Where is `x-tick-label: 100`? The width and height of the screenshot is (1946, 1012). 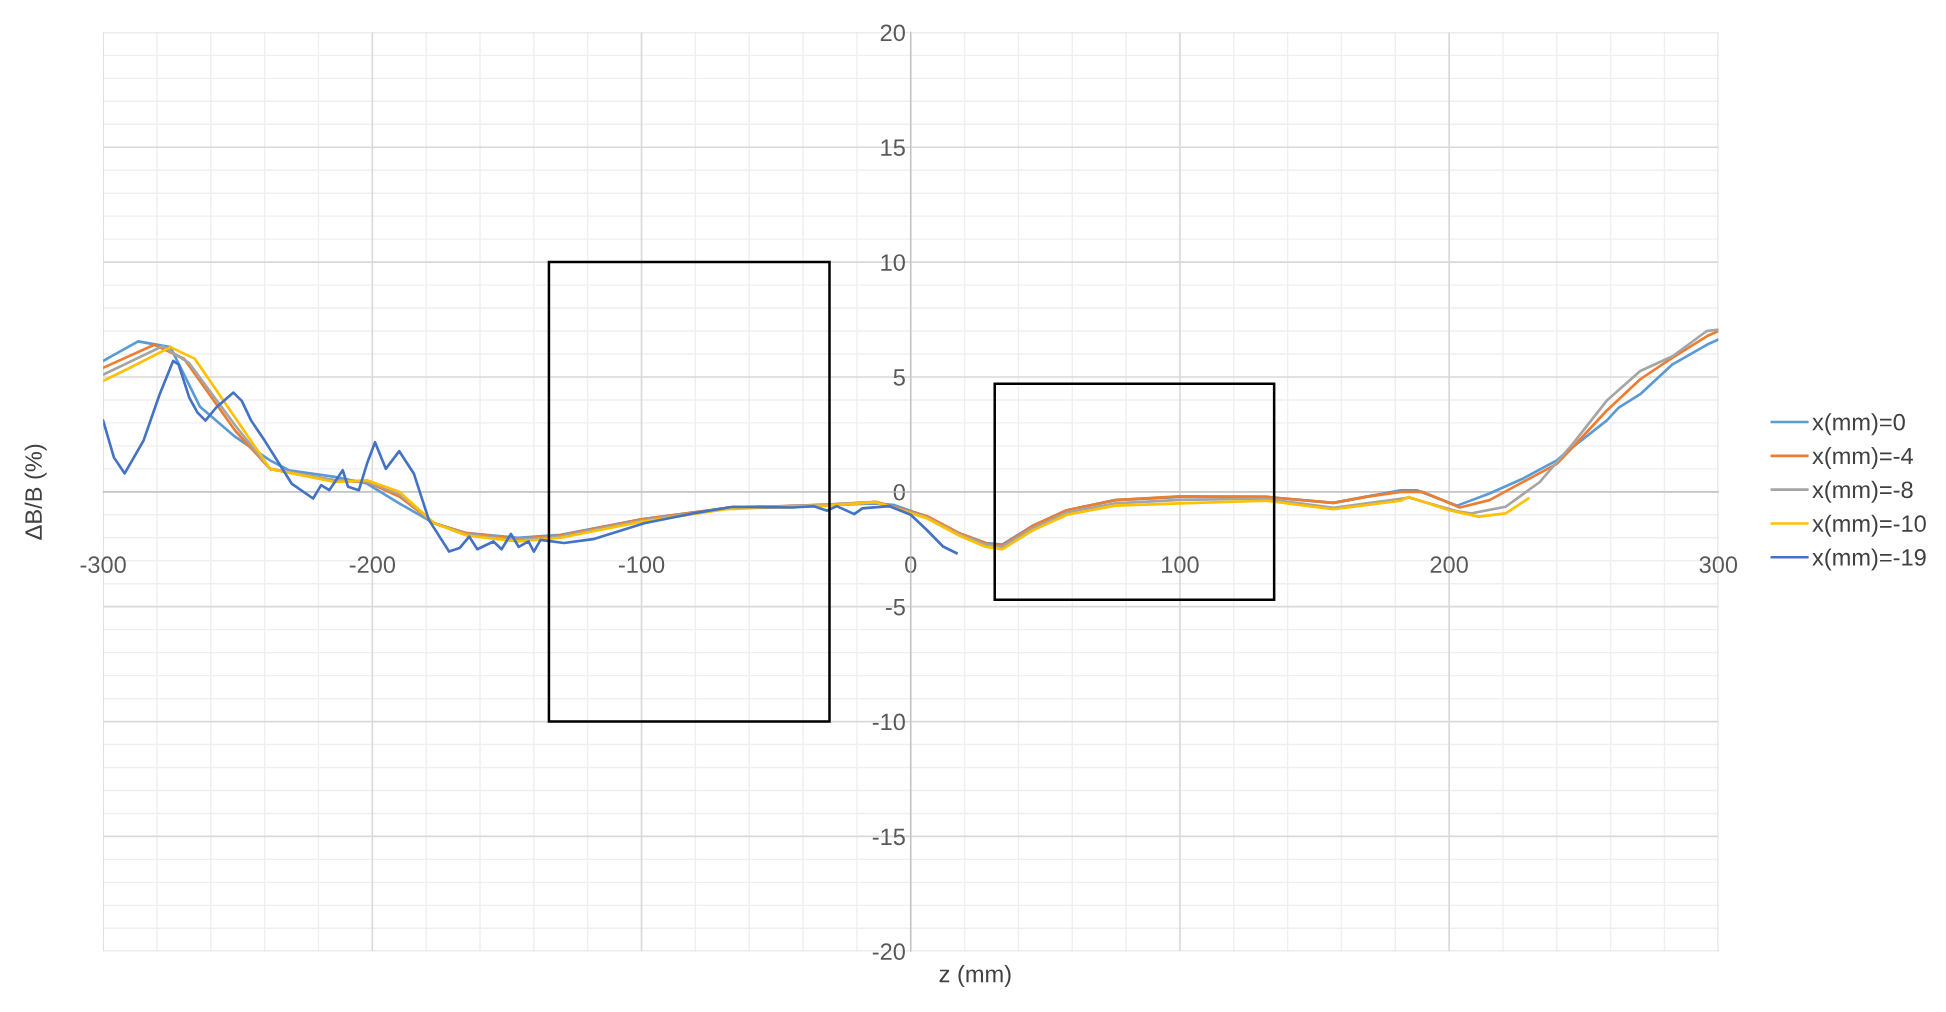
x-tick-label: 100 is located at coordinates (1180, 565).